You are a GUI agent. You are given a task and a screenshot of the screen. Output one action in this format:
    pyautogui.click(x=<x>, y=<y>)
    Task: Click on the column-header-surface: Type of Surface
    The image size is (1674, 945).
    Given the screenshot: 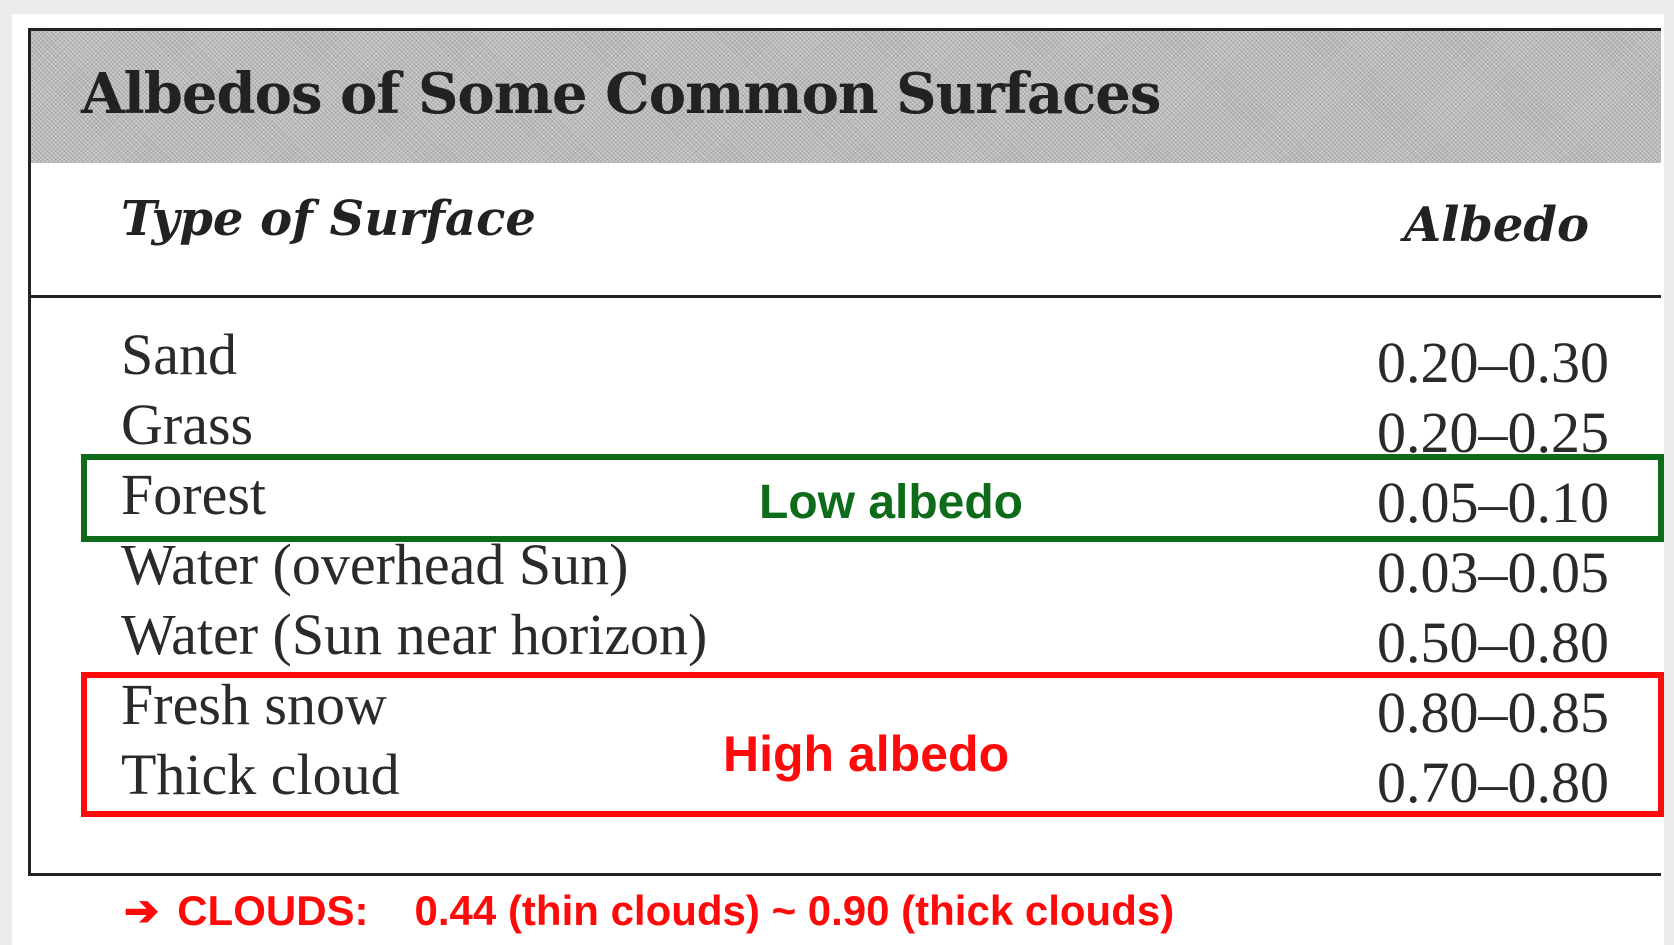 What is the action you would take?
    pyautogui.click(x=328, y=219)
    